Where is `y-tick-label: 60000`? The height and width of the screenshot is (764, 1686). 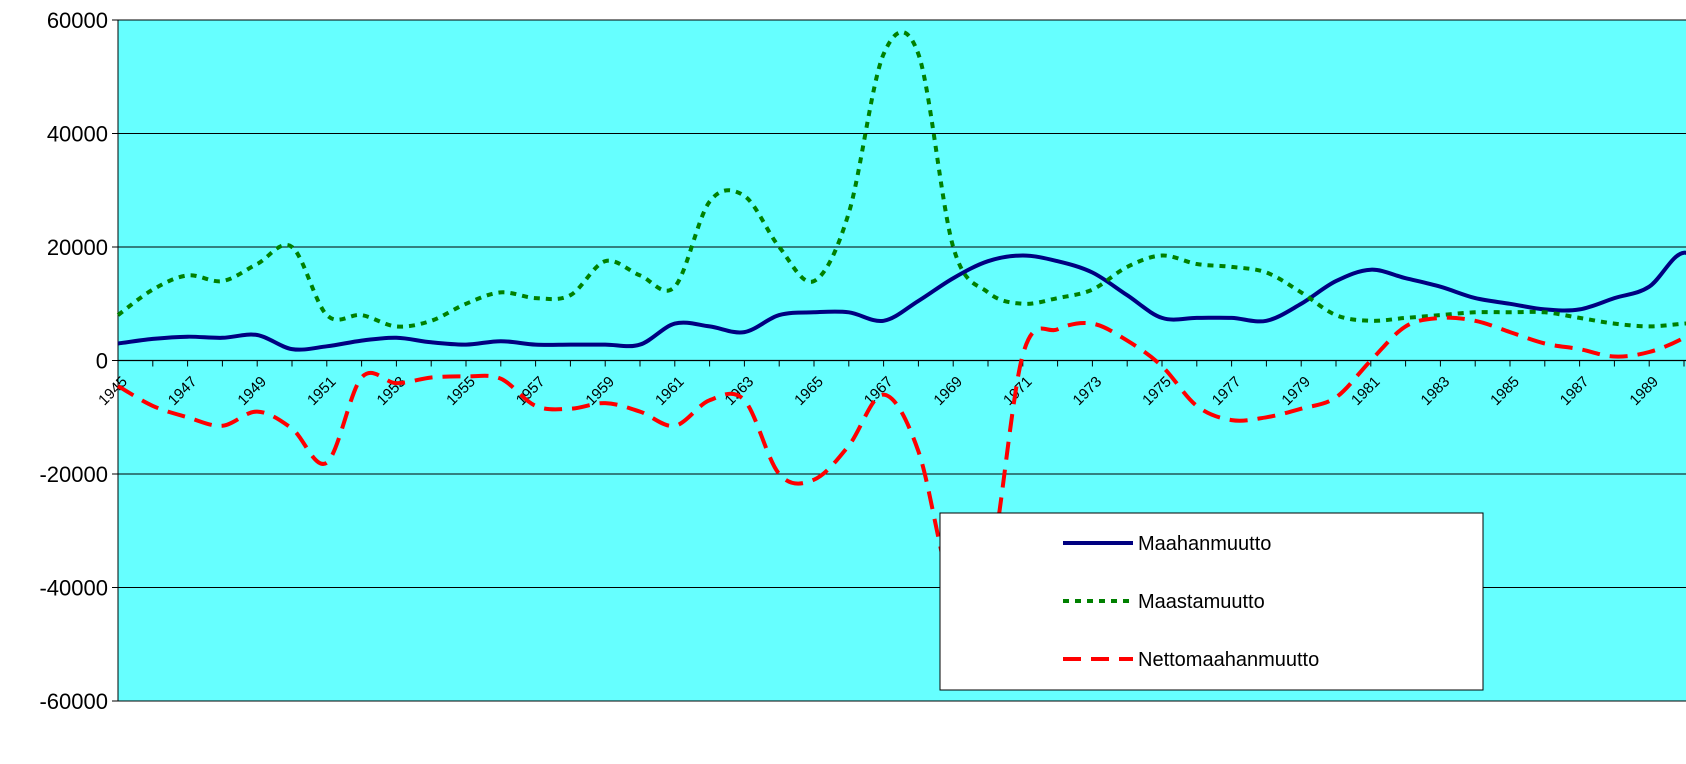 y-tick-label: 60000 is located at coordinates (77, 20).